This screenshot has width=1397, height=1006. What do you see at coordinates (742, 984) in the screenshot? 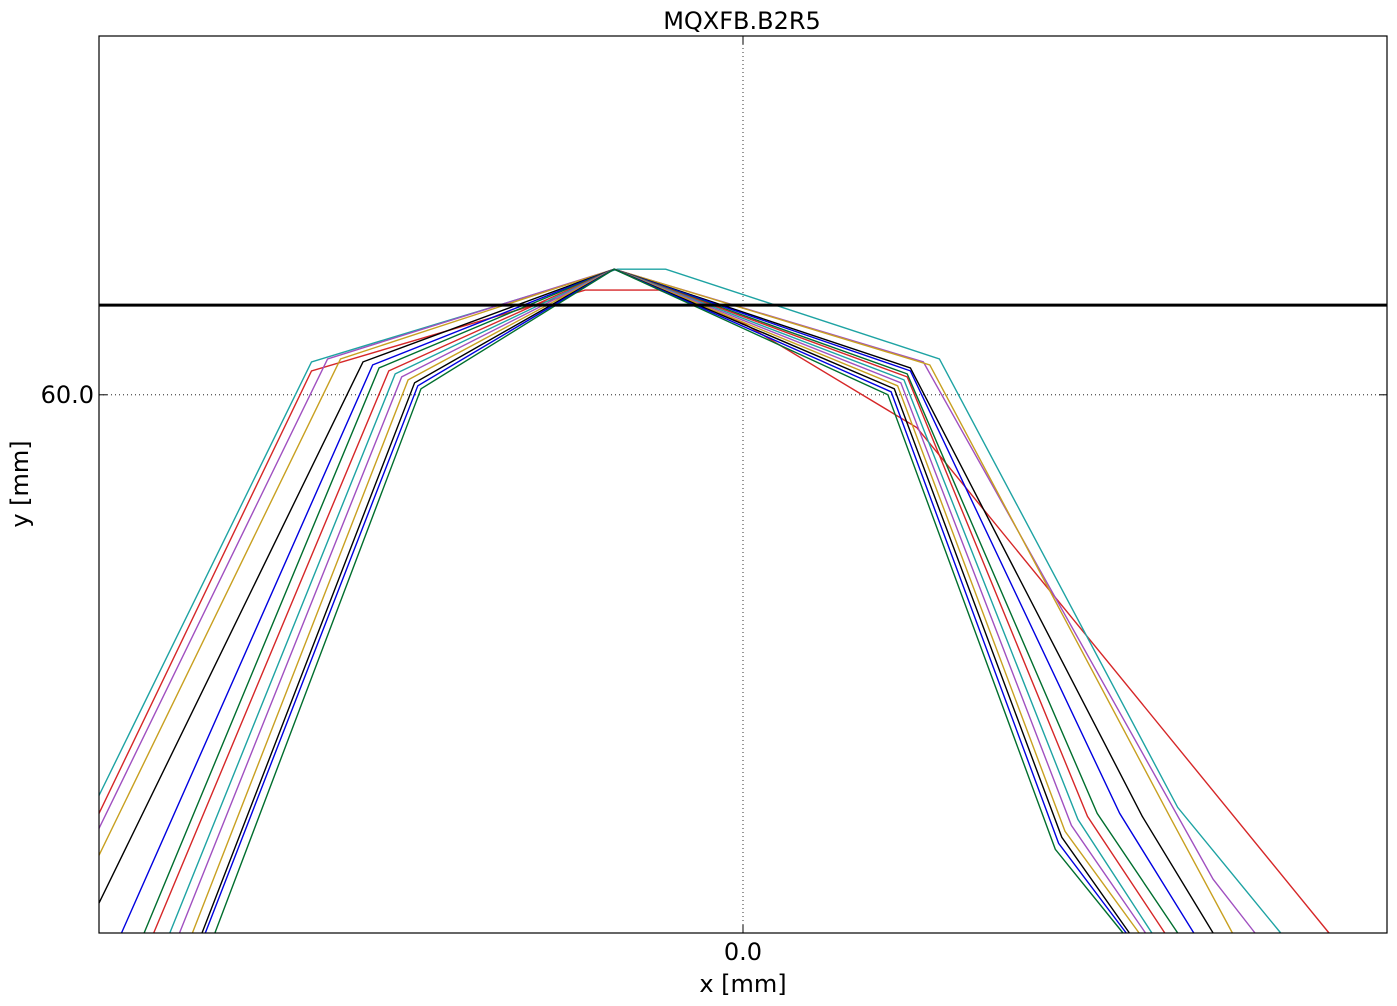
I see `x-axis-label: x [mm]` at bounding box center [742, 984].